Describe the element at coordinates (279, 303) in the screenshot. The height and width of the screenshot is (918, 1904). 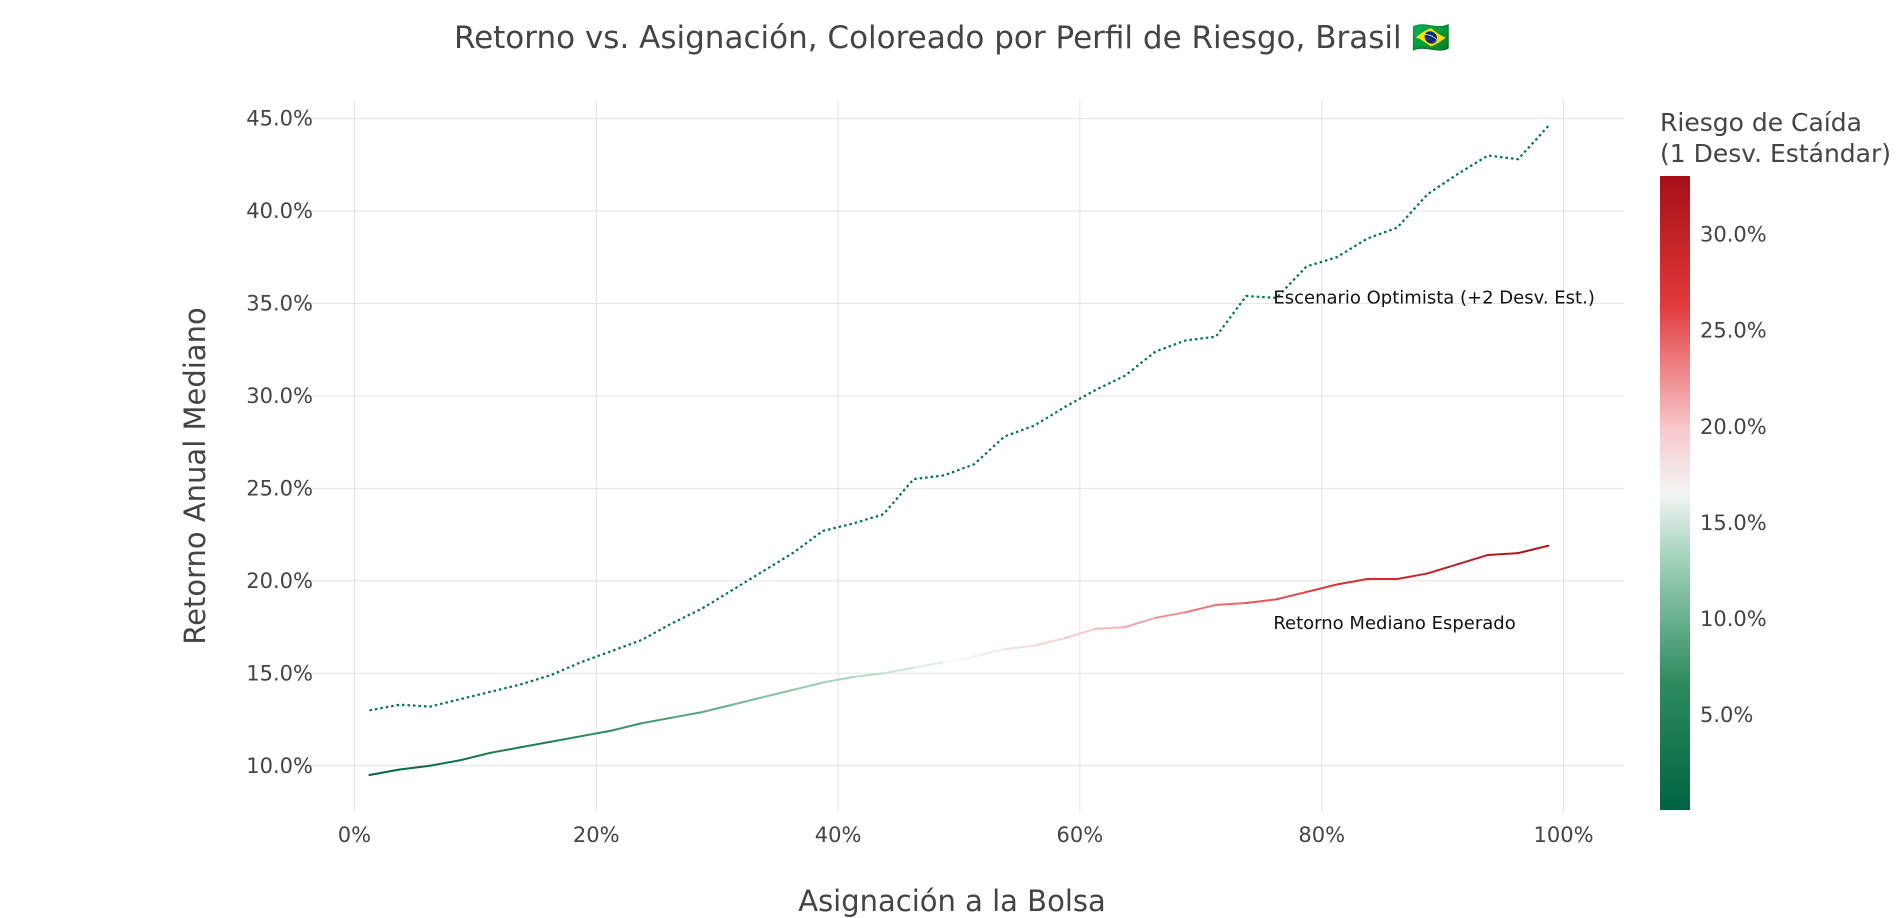
I see `y-tick-label: 35.0%` at that location.